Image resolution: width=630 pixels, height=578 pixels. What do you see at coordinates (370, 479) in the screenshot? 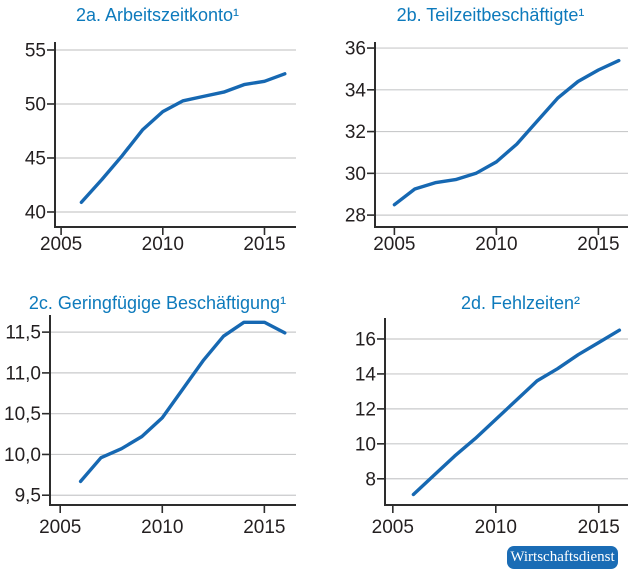
I see `svg-text: 8` at bounding box center [370, 479].